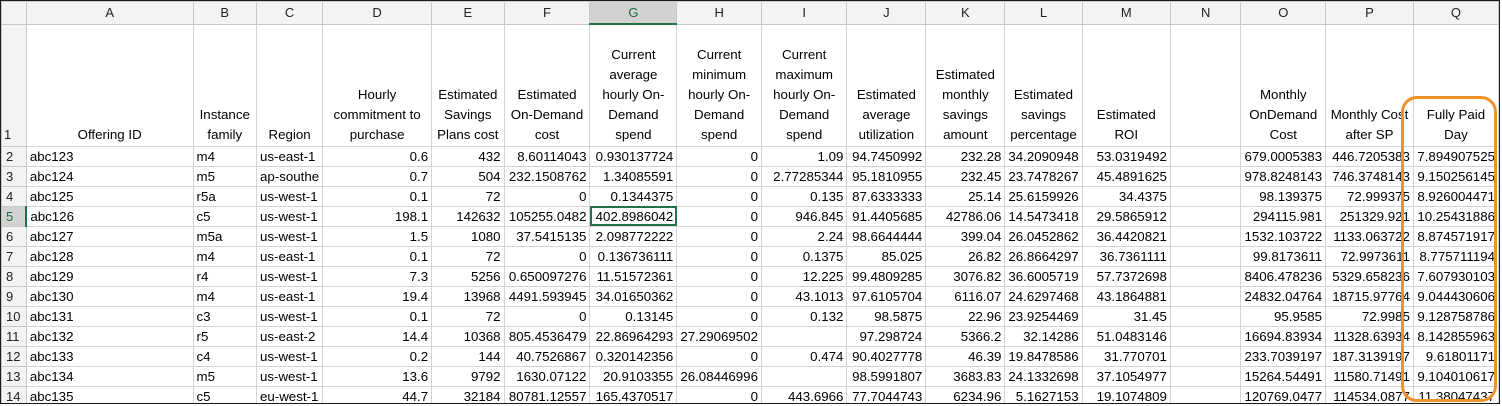  Describe the element at coordinates (547, 196) in the screenshot. I see `cell-f4: 0` at that location.